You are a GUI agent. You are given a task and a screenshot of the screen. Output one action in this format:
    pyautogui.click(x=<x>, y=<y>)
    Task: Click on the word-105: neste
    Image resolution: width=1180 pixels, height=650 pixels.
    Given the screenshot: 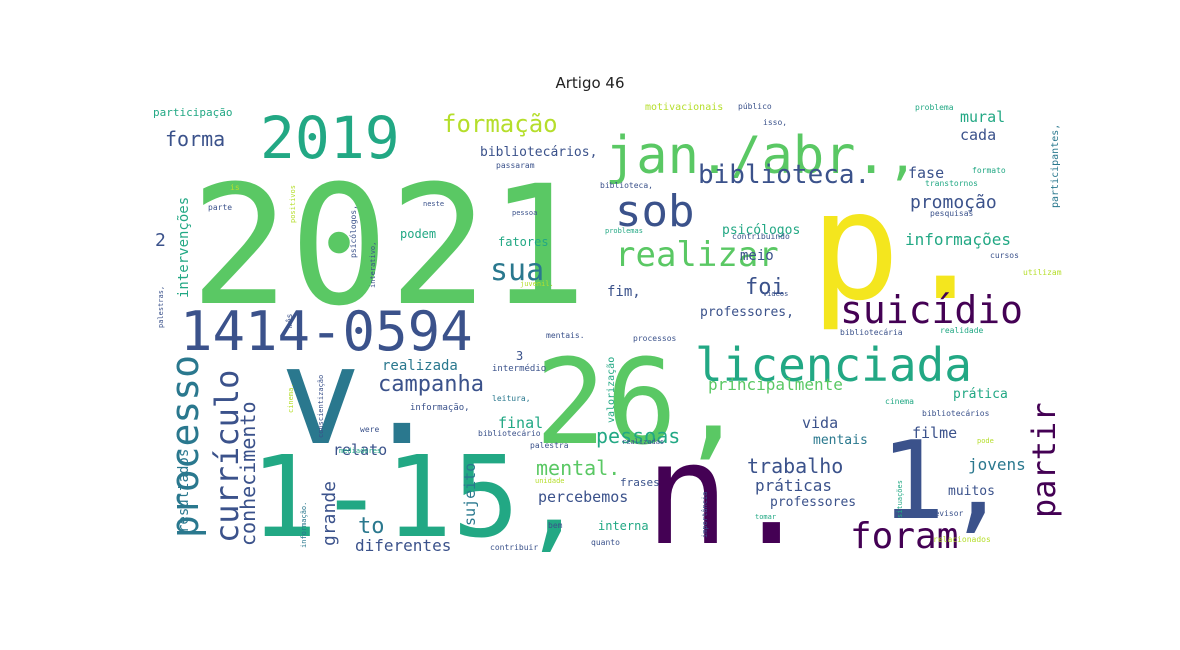 What is the action you would take?
    pyautogui.click(x=433, y=204)
    